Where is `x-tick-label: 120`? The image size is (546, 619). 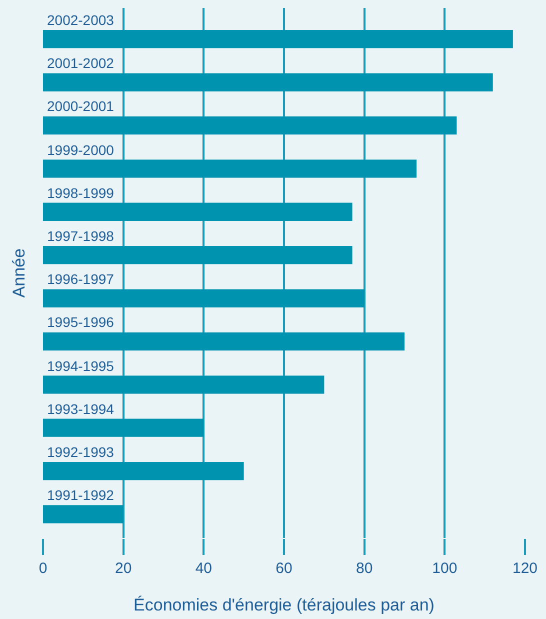
x-tick-label: 120 is located at coordinates (525, 568).